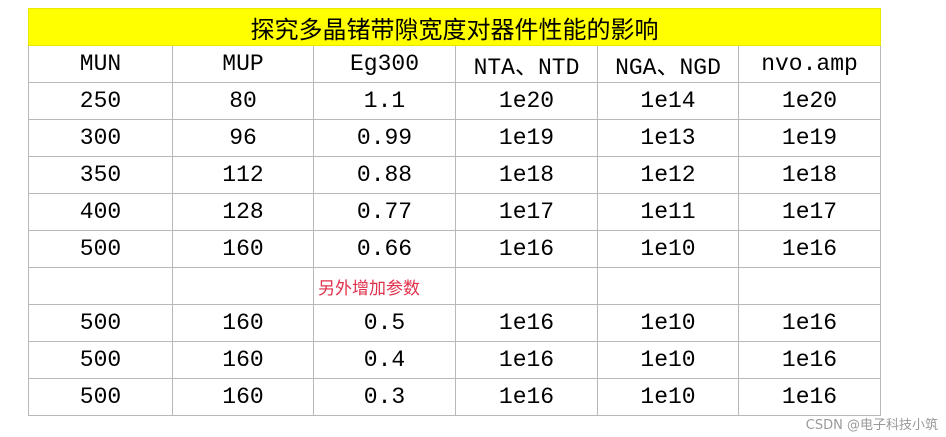  What do you see at coordinates (243, 101) in the screenshot?
I see `data-cell: 80` at bounding box center [243, 101].